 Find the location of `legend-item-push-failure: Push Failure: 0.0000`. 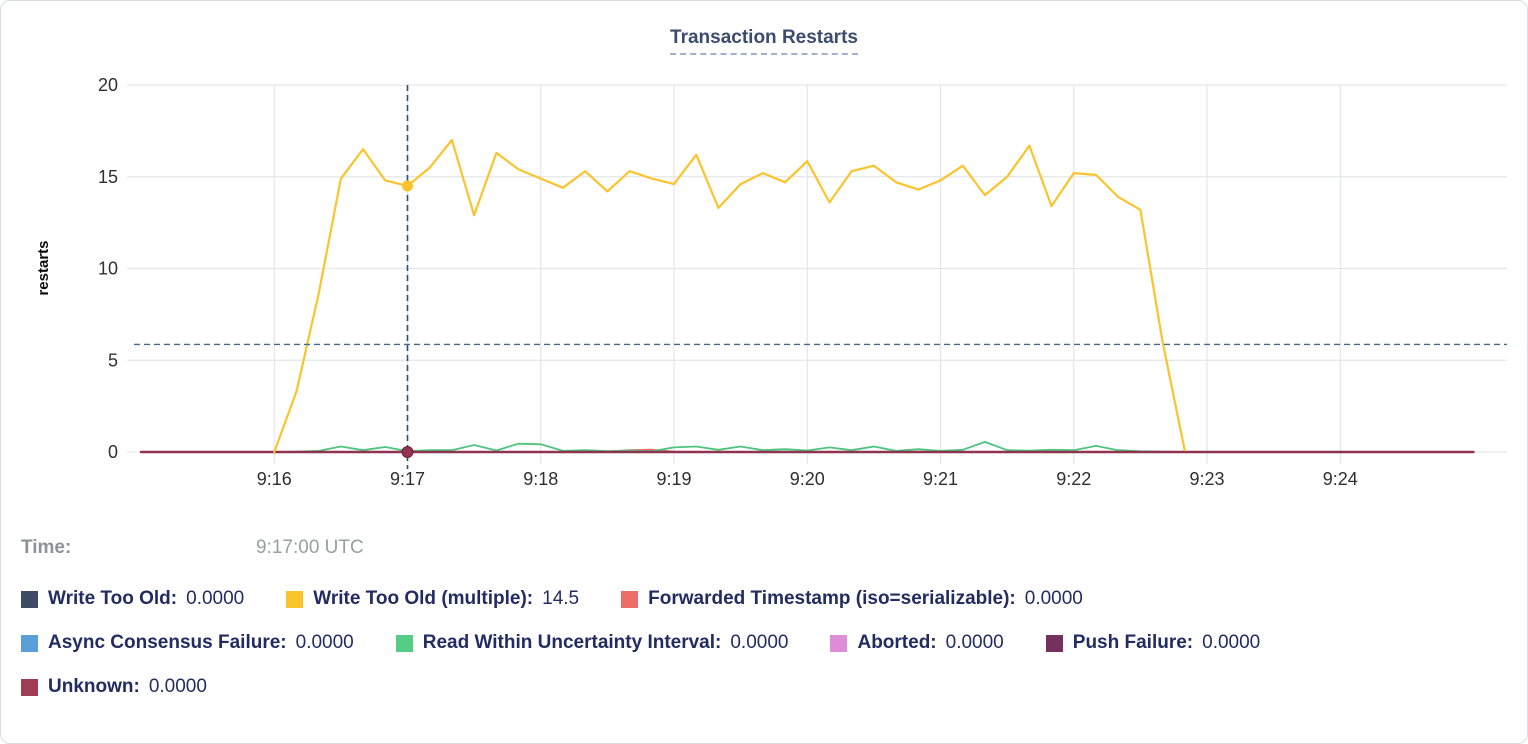

legend-item-push-failure: Push Failure: 0.0000 is located at coordinates (1153, 643).